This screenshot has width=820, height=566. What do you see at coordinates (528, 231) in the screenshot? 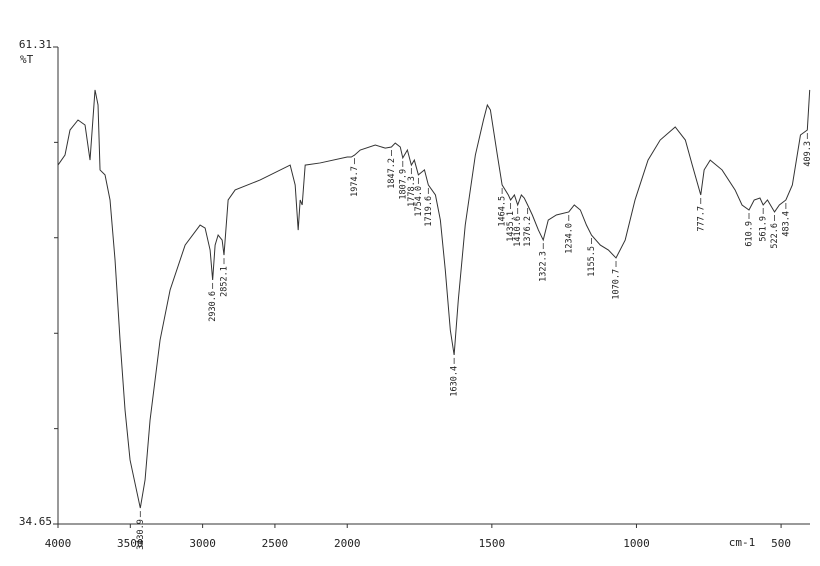
I see `peak-label: 1376.2` at bounding box center [528, 231].